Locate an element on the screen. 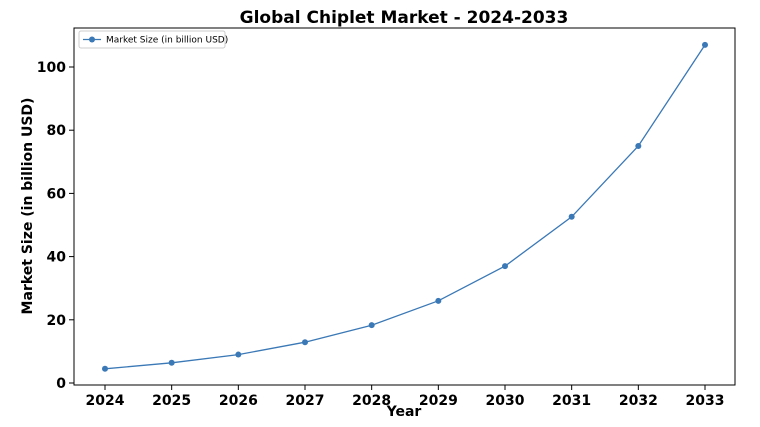 This screenshot has height=427, width=760. x-tick-label: 2027 is located at coordinates (305, 401).